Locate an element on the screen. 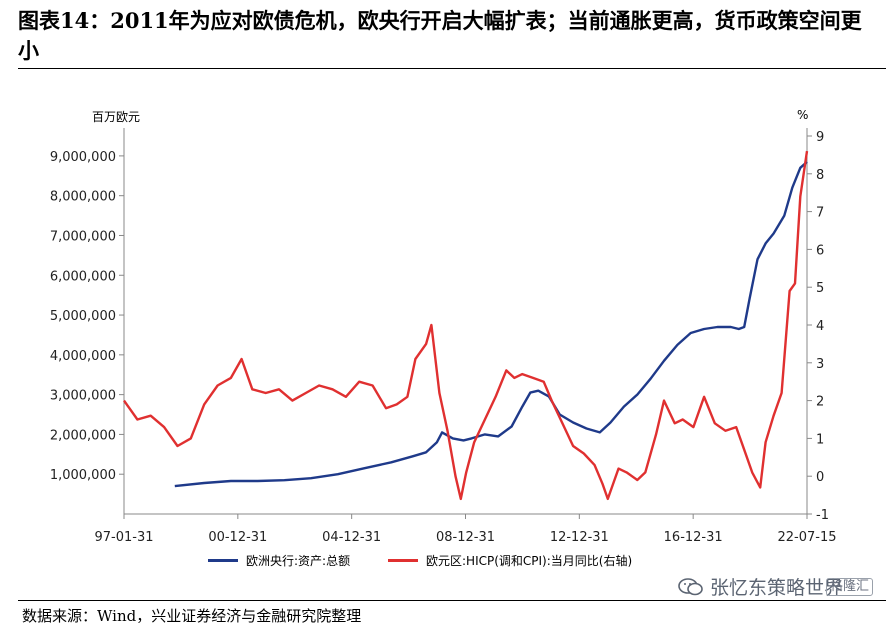  x-tick-label: 12-12-31 is located at coordinates (579, 537).